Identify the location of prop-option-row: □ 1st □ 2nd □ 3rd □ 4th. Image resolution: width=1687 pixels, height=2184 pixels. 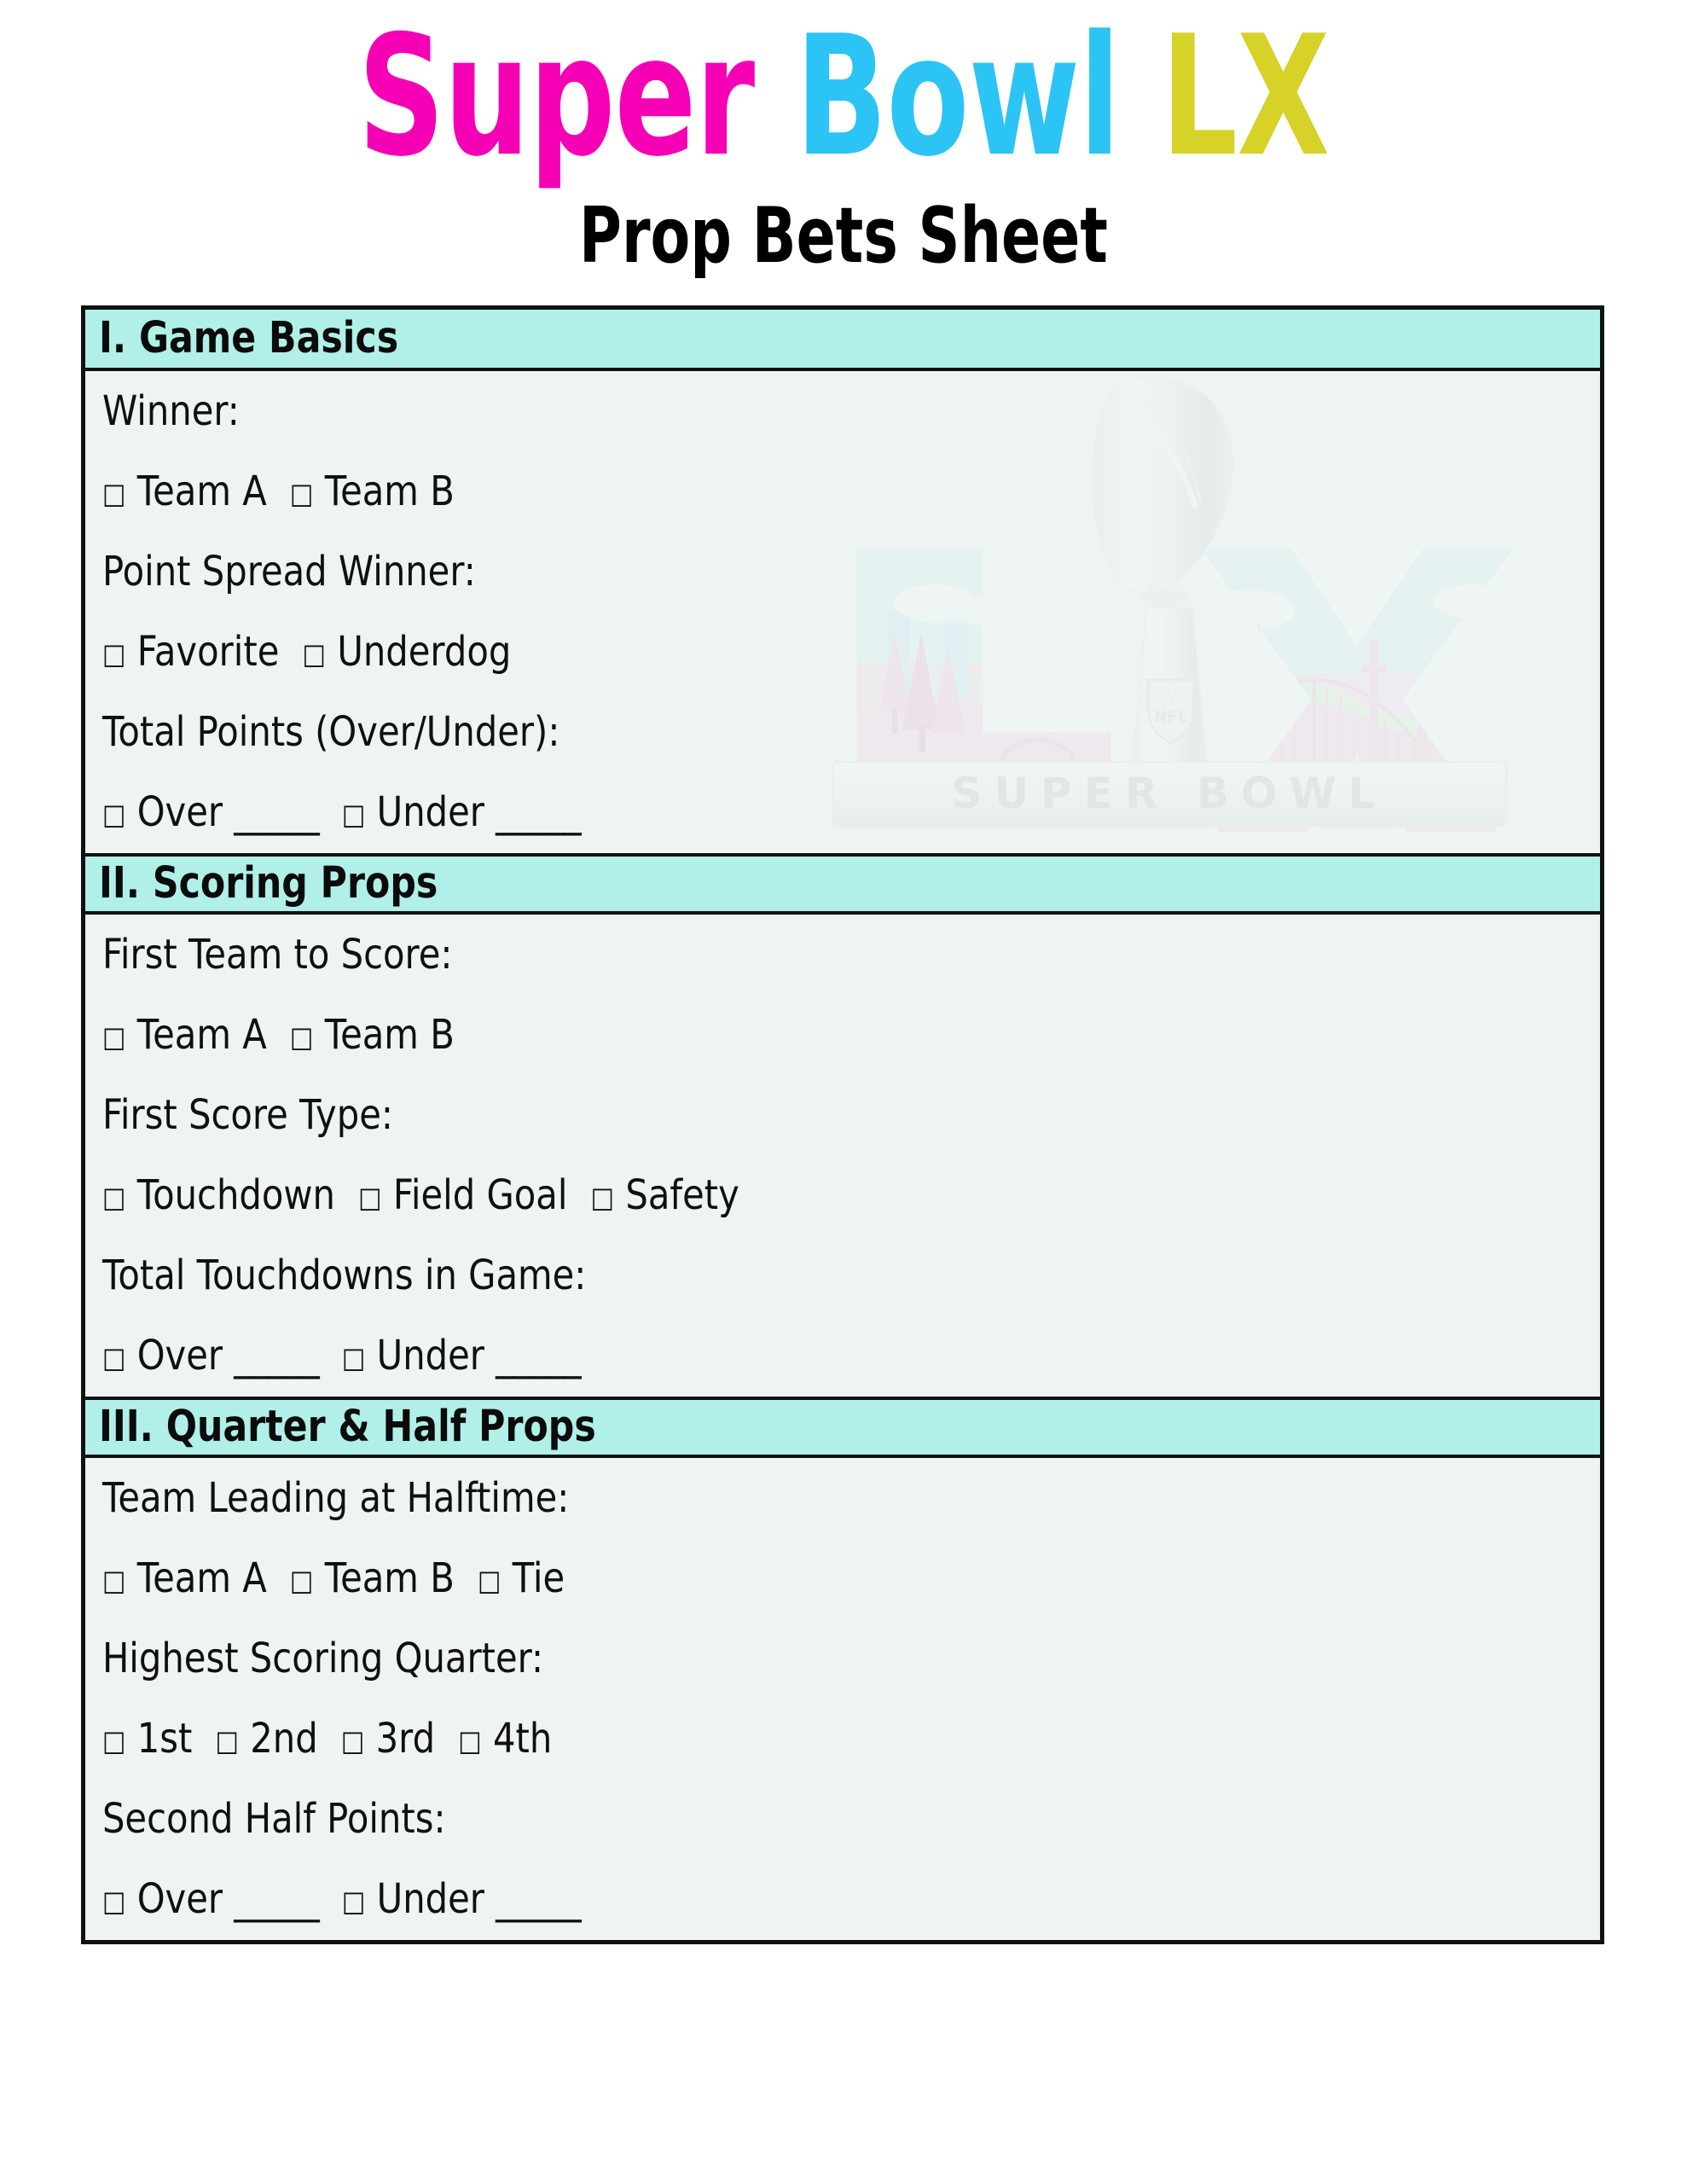
(820, 1740).